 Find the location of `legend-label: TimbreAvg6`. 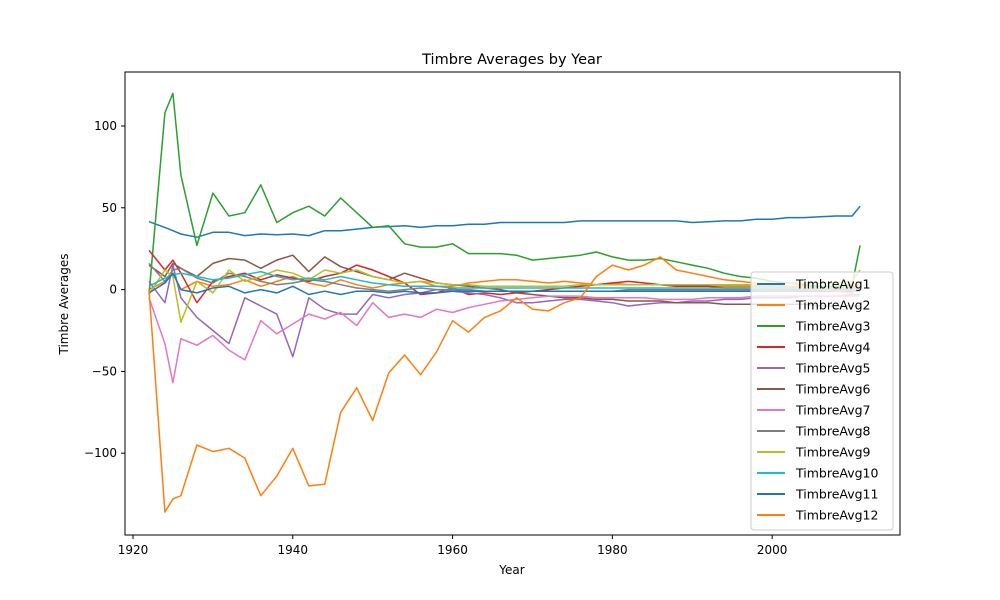

legend-label: TimbreAvg6 is located at coordinates (833, 389).